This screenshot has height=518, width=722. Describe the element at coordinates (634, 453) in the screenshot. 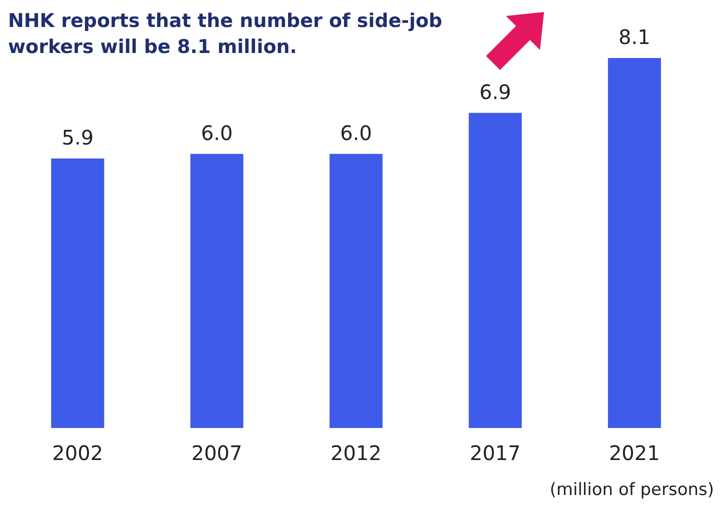

I see `x-tick-label: 2021` at that location.